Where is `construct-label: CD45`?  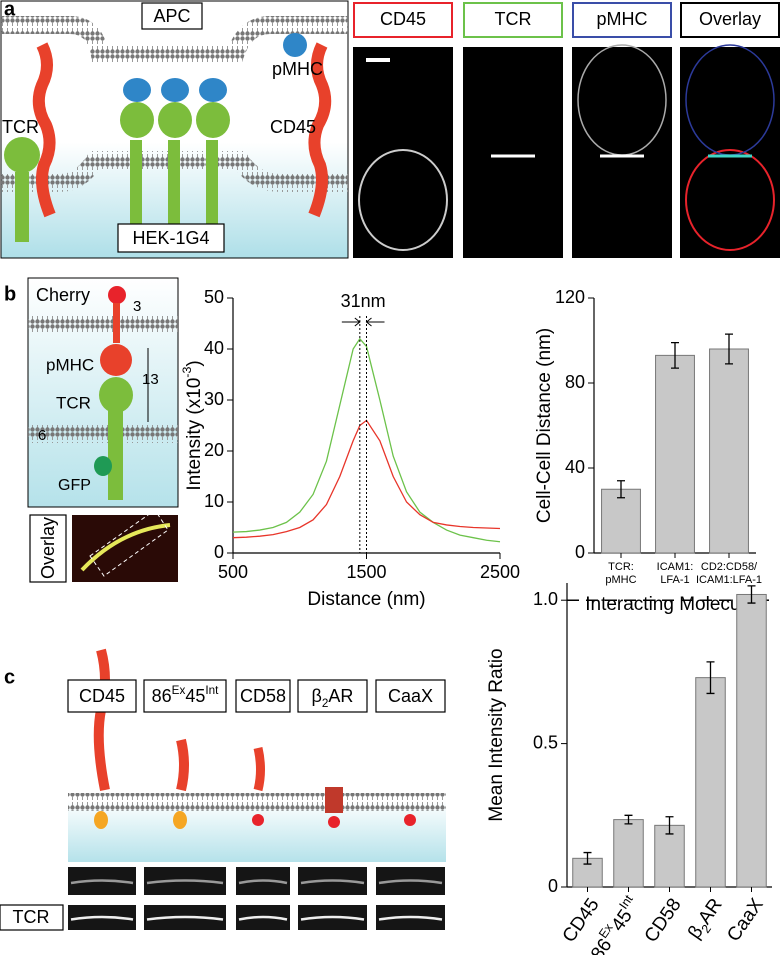
construct-label: CD45 is located at coordinates (102, 696).